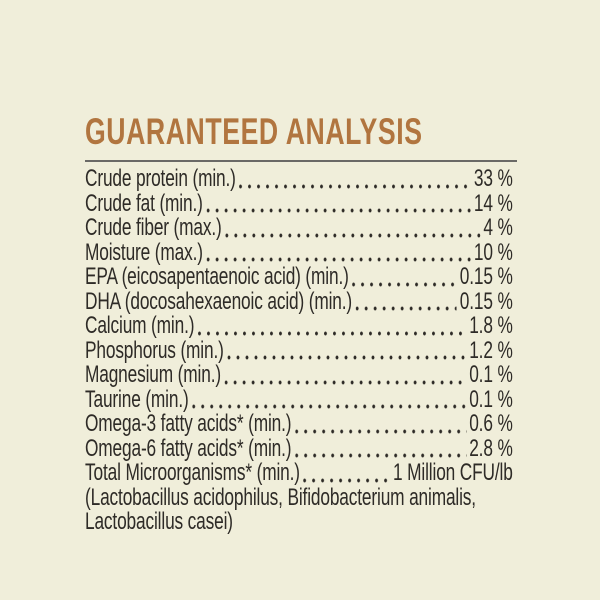  I want to click on analysis-row: DHA (docosahexaenoic acid) (min.) 0.15 %, so click(301, 301).